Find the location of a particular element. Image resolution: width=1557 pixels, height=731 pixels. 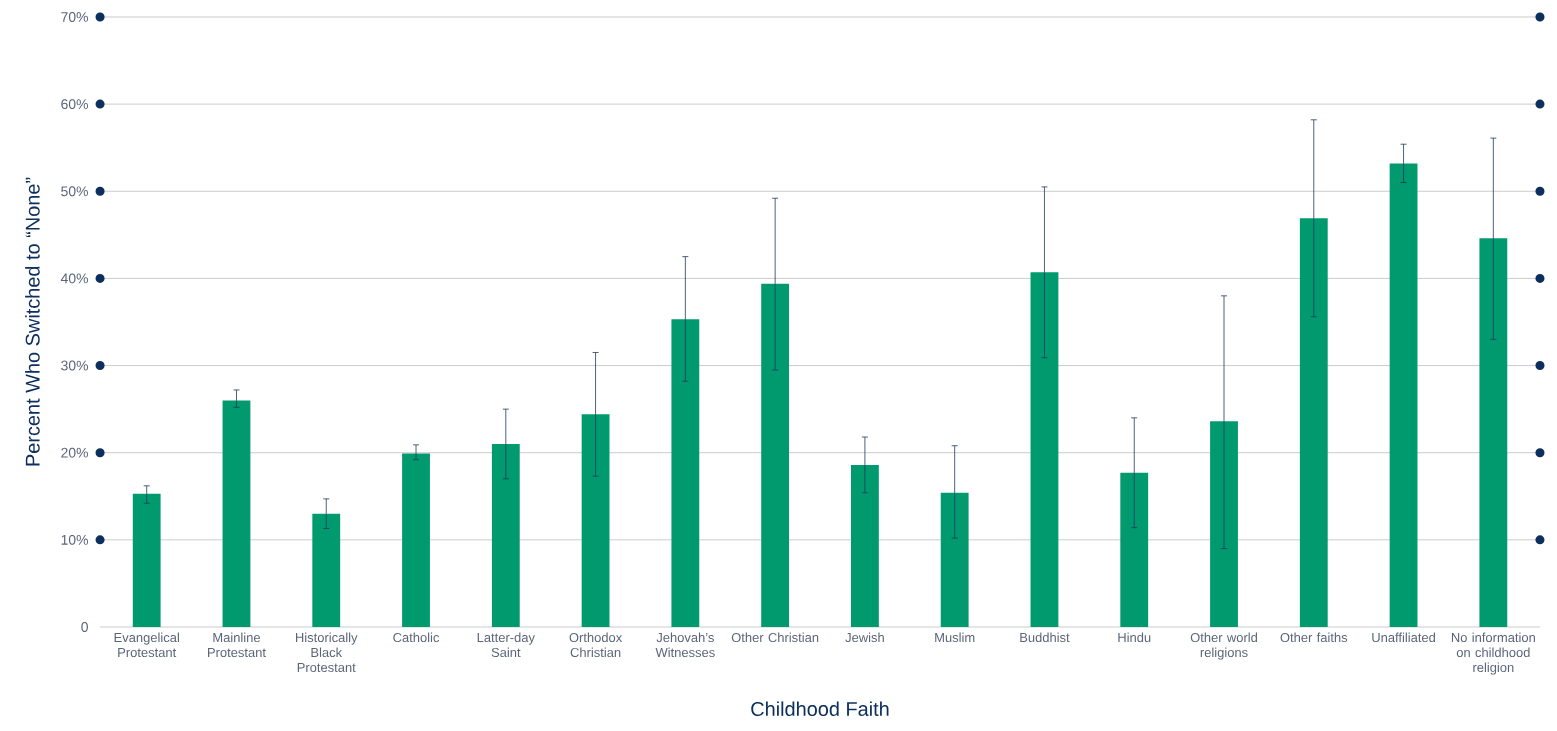

x-tick-label: No information on childhood religion is located at coordinates (1493, 653).